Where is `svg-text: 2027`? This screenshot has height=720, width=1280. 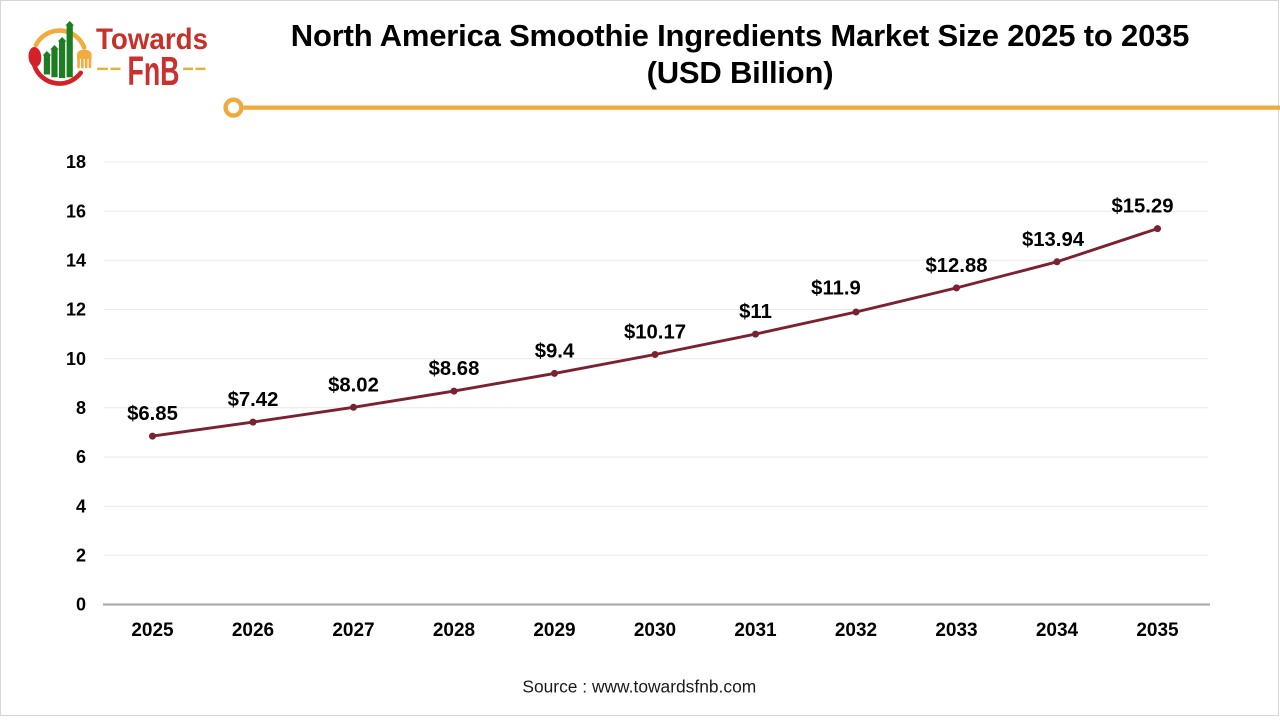
svg-text: 2027 is located at coordinates (353, 630).